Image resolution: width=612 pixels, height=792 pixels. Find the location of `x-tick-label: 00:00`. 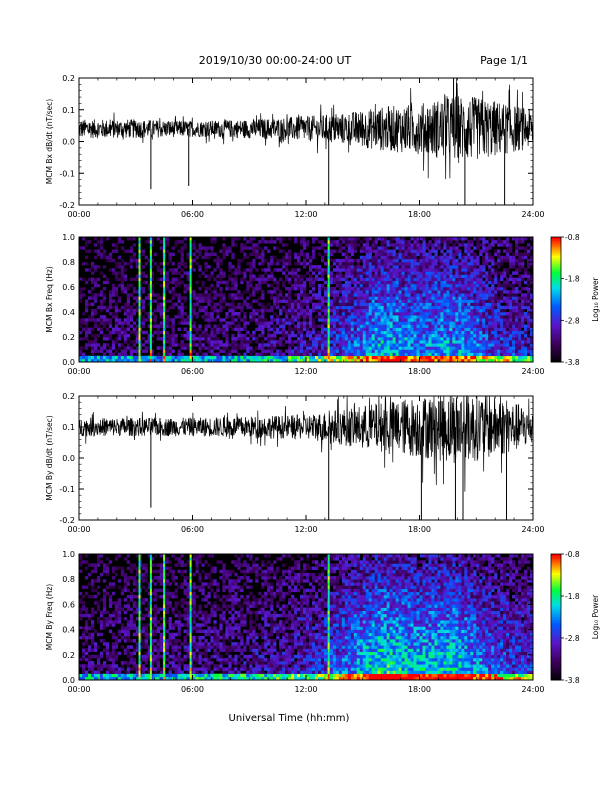

x-tick-label: 00:00 is located at coordinates (78, 371).